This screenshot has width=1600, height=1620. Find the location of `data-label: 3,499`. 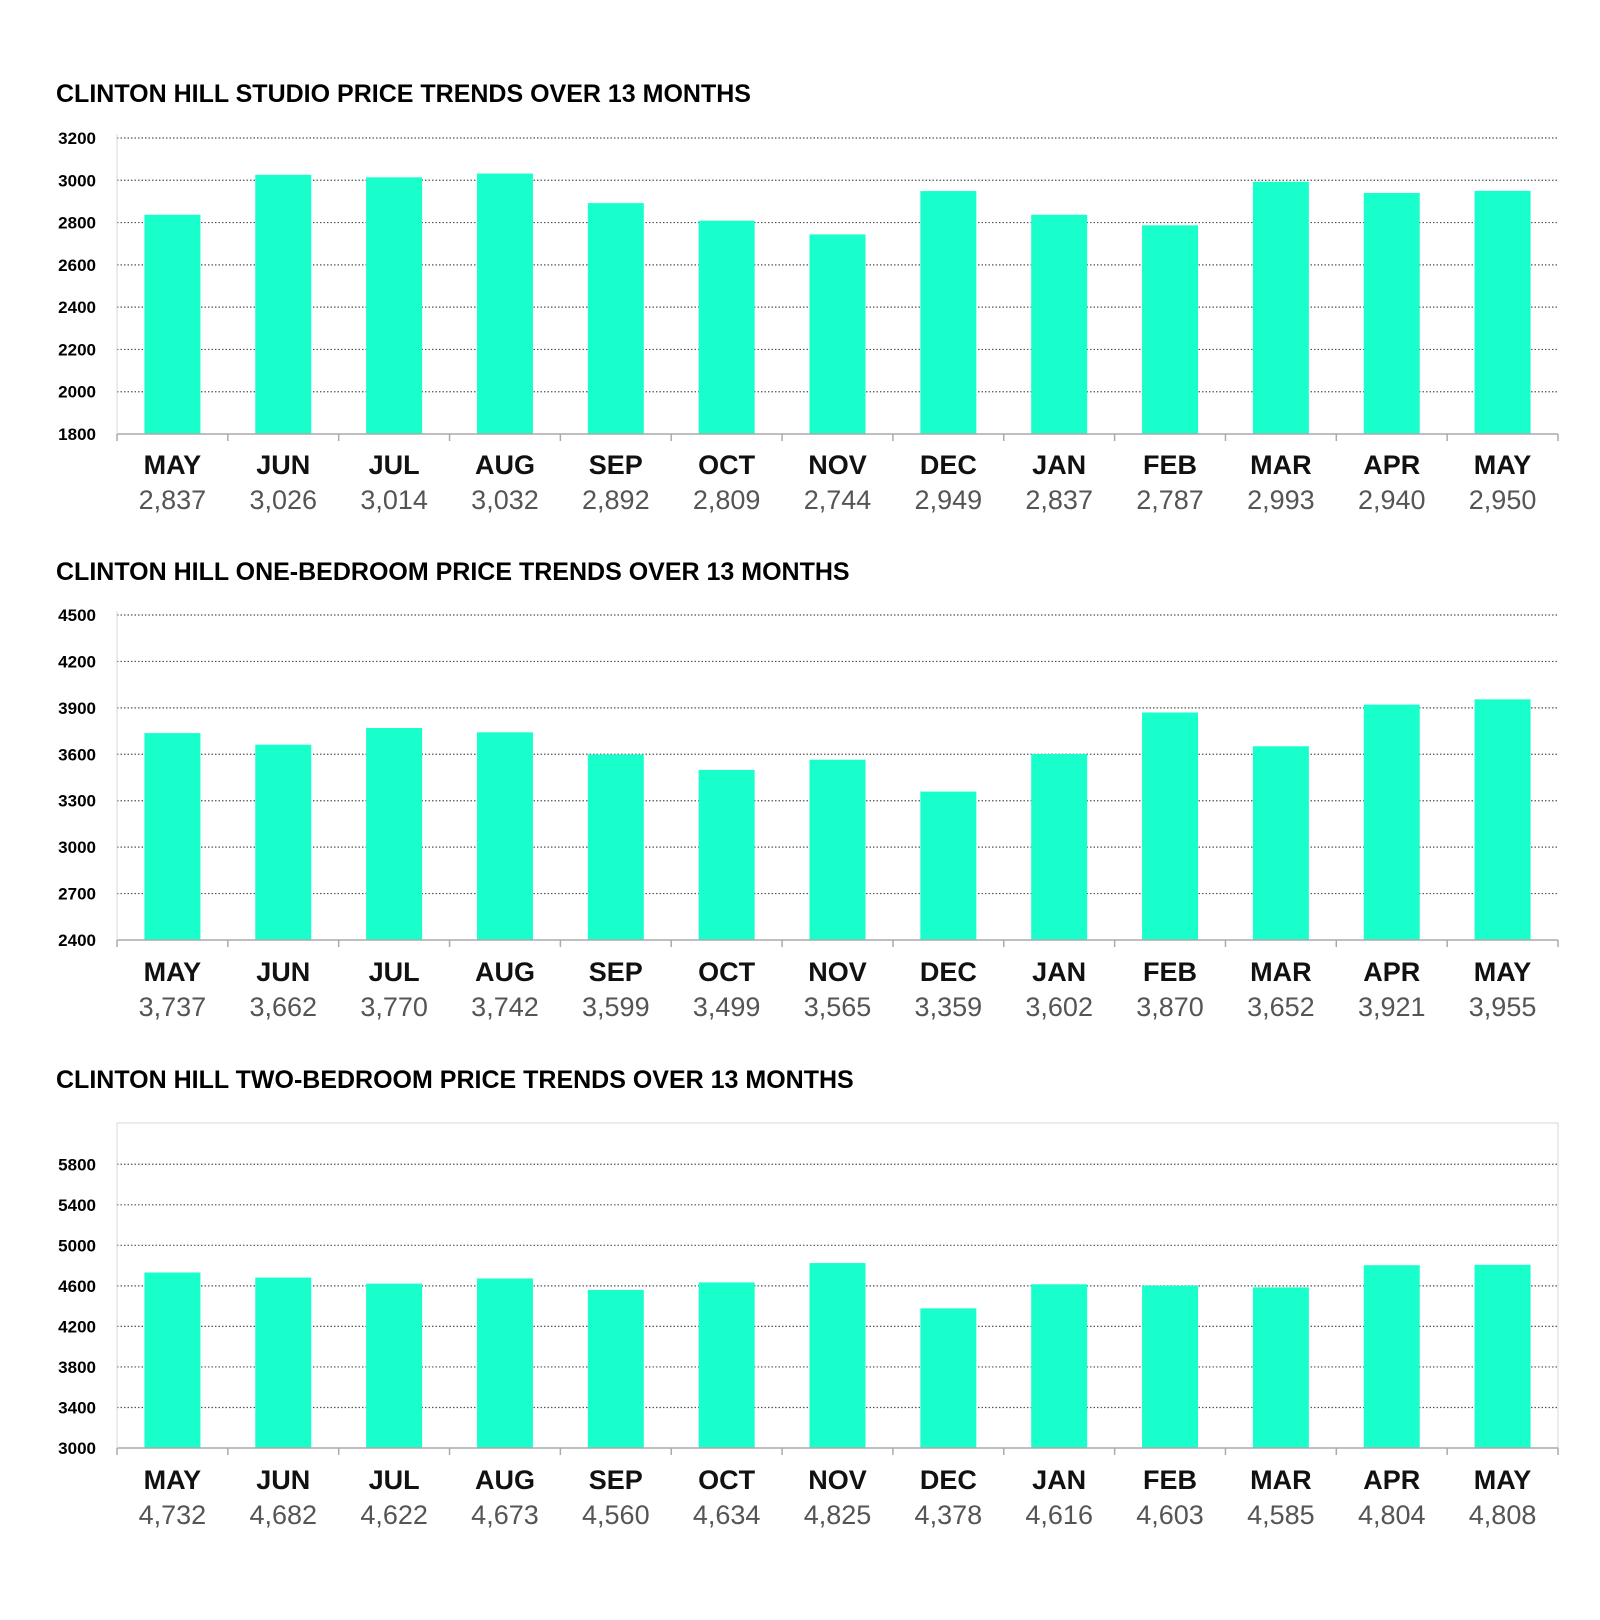

data-label: 3,499 is located at coordinates (727, 1007).